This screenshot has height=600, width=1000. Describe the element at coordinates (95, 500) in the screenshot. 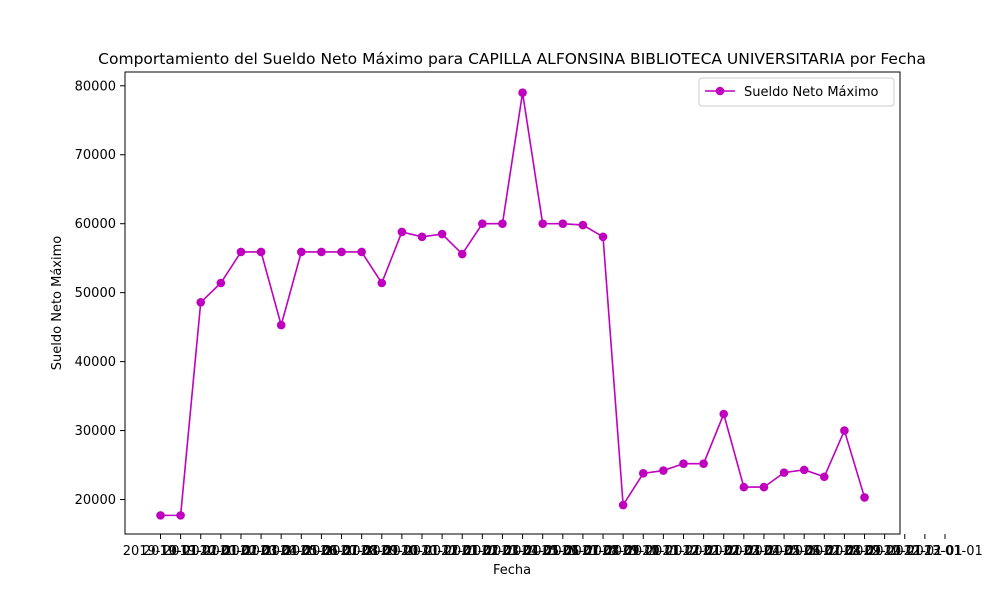

I see `y-tick-label-0: 20000` at that location.